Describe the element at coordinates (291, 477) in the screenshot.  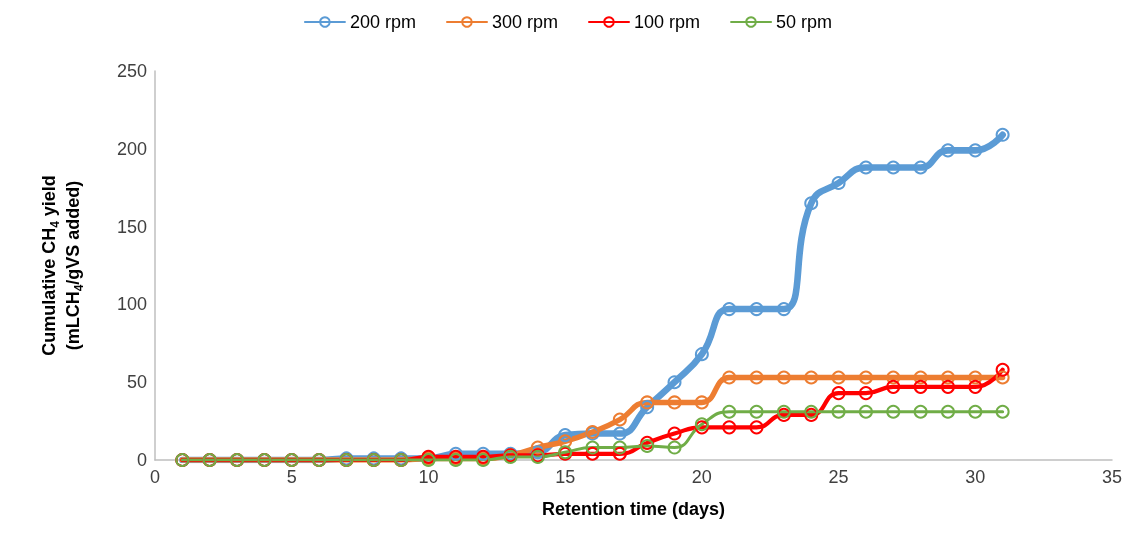
I see `x-tick-label: 5` at that location.